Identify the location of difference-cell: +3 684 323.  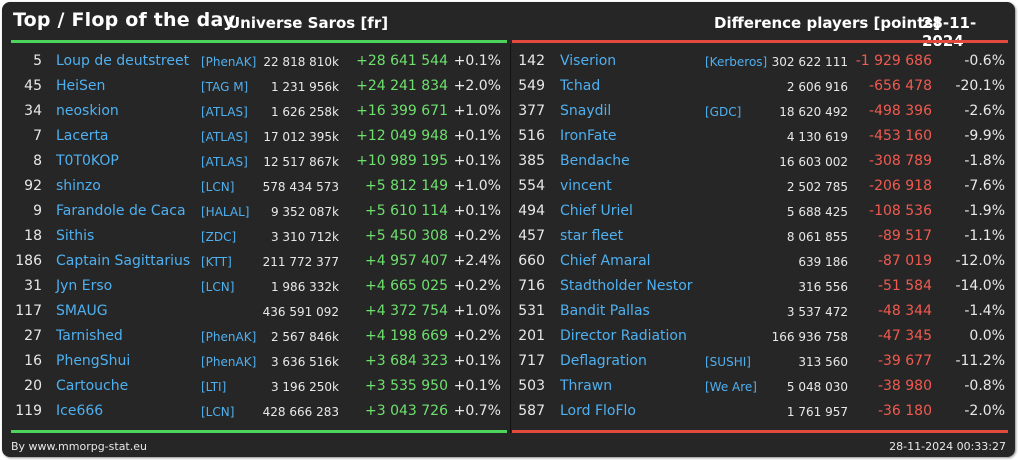
(406, 361).